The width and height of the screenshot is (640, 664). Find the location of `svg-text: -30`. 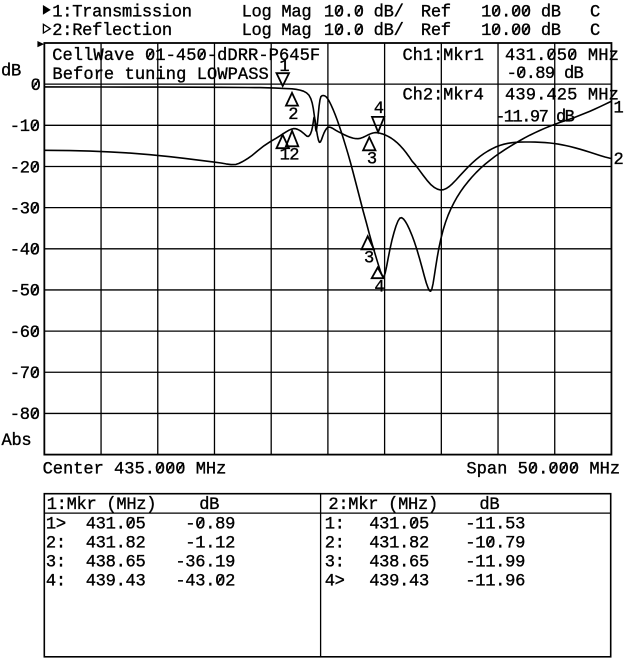

svg-text: -30 is located at coordinates (25, 209).